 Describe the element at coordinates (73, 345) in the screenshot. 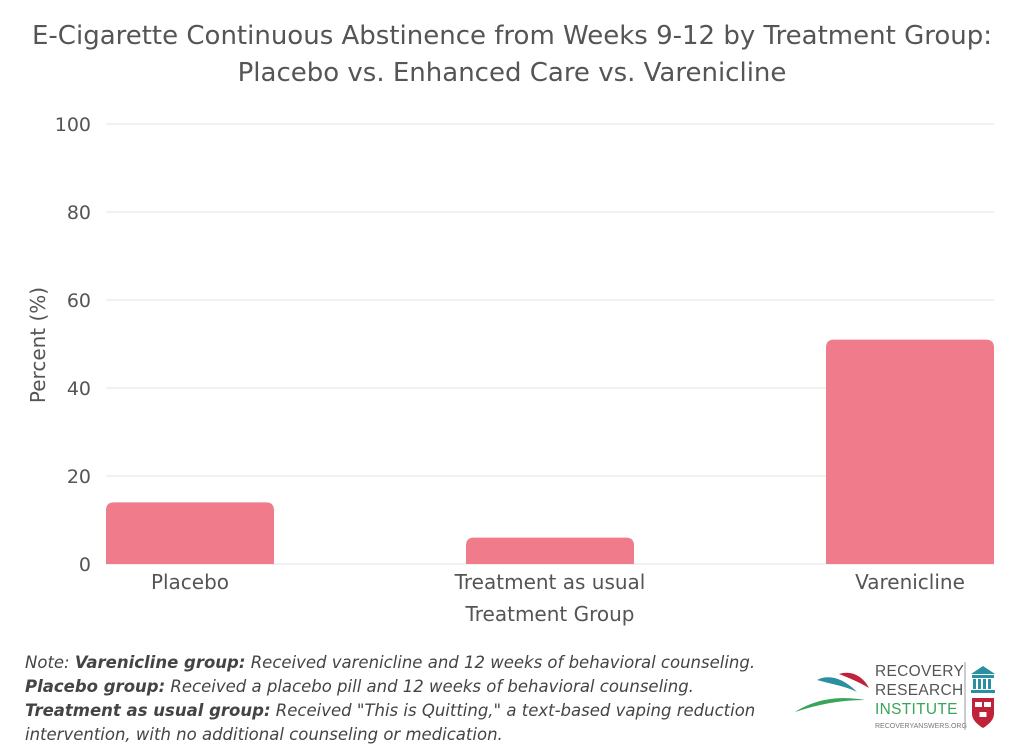

I see `y-axis-ticks: 0 20 40 60 80 100` at that location.